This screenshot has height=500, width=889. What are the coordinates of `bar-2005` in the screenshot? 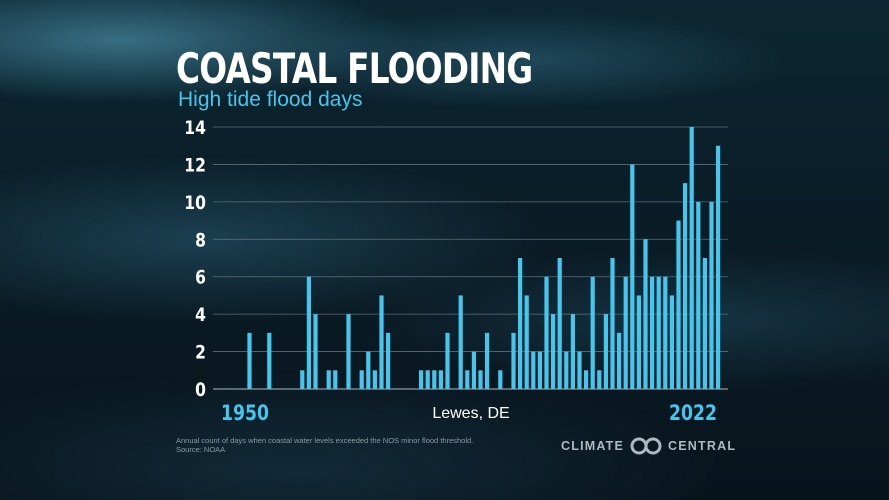 It's located at (612, 323).